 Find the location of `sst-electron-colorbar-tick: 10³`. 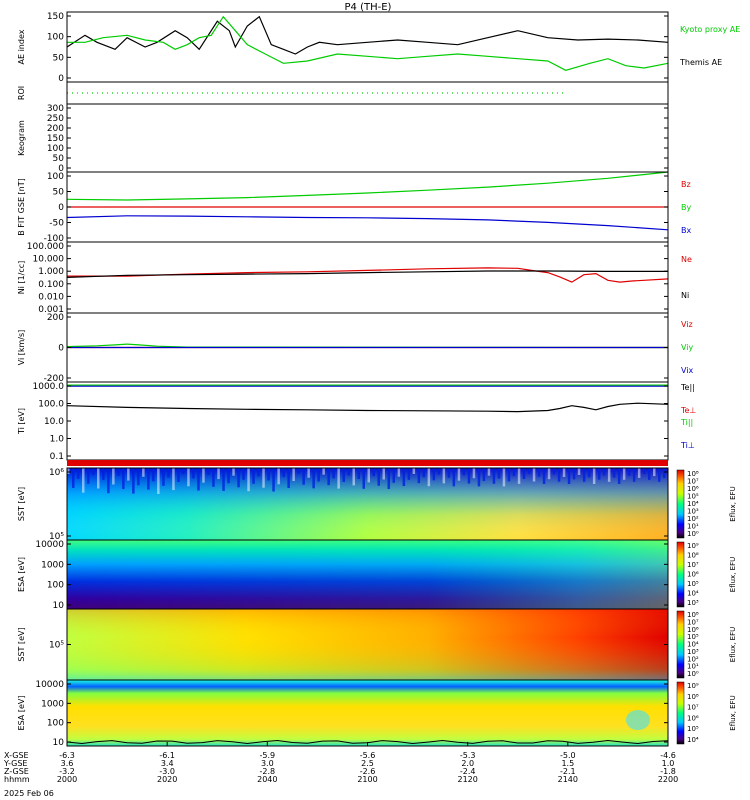

sst-electron-colorbar-tick: 10³ is located at coordinates (693, 652).